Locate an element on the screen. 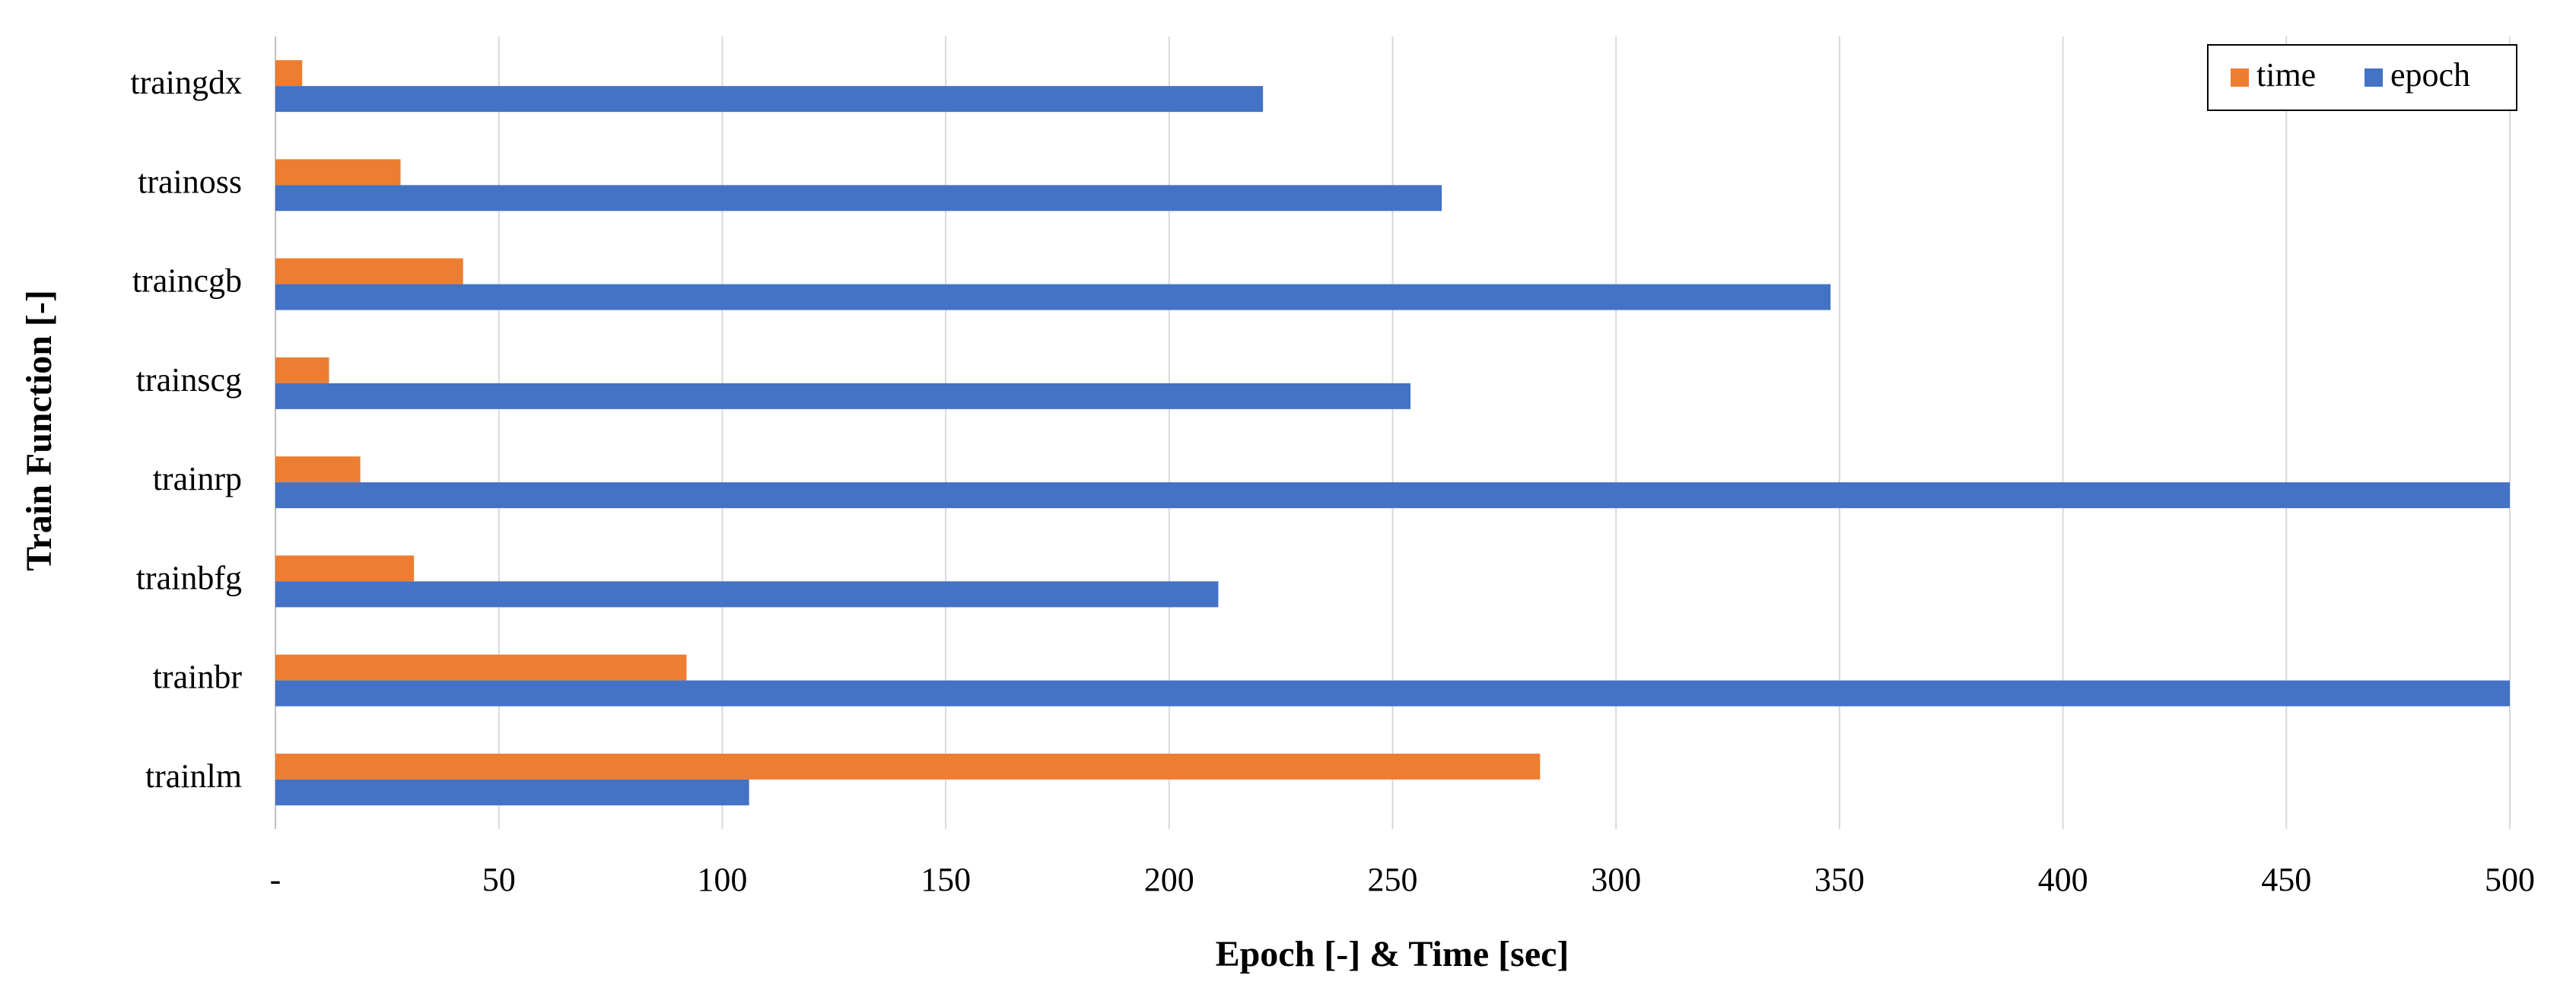 This screenshot has height=1007, width=2576. x-tick-label: 250 is located at coordinates (1393, 879).